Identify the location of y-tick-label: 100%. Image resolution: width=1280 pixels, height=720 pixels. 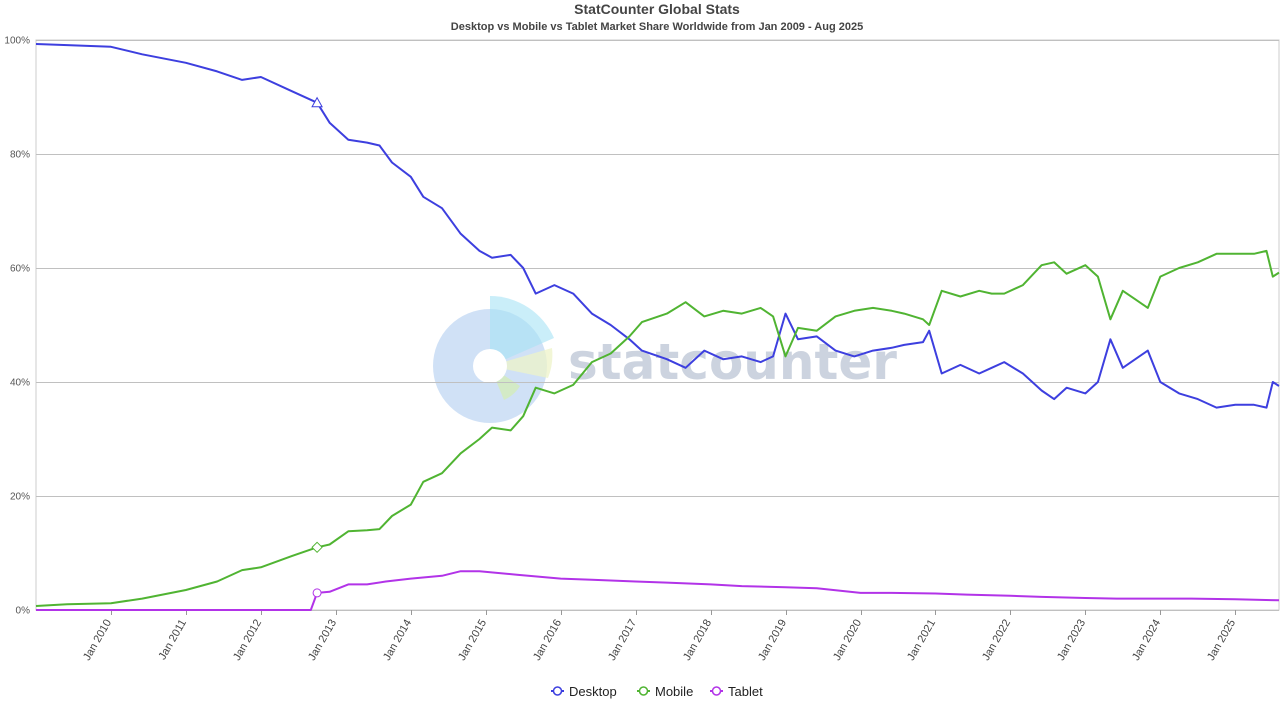
(17, 41).